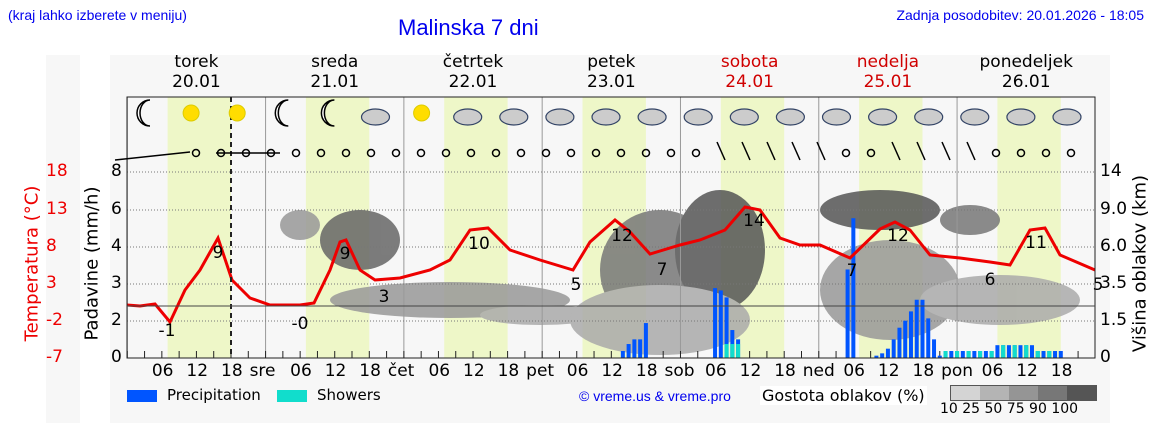 This screenshot has width=1152, height=443. What do you see at coordinates (818, 371) in the screenshot?
I see `x-tick: ned` at bounding box center [818, 371].